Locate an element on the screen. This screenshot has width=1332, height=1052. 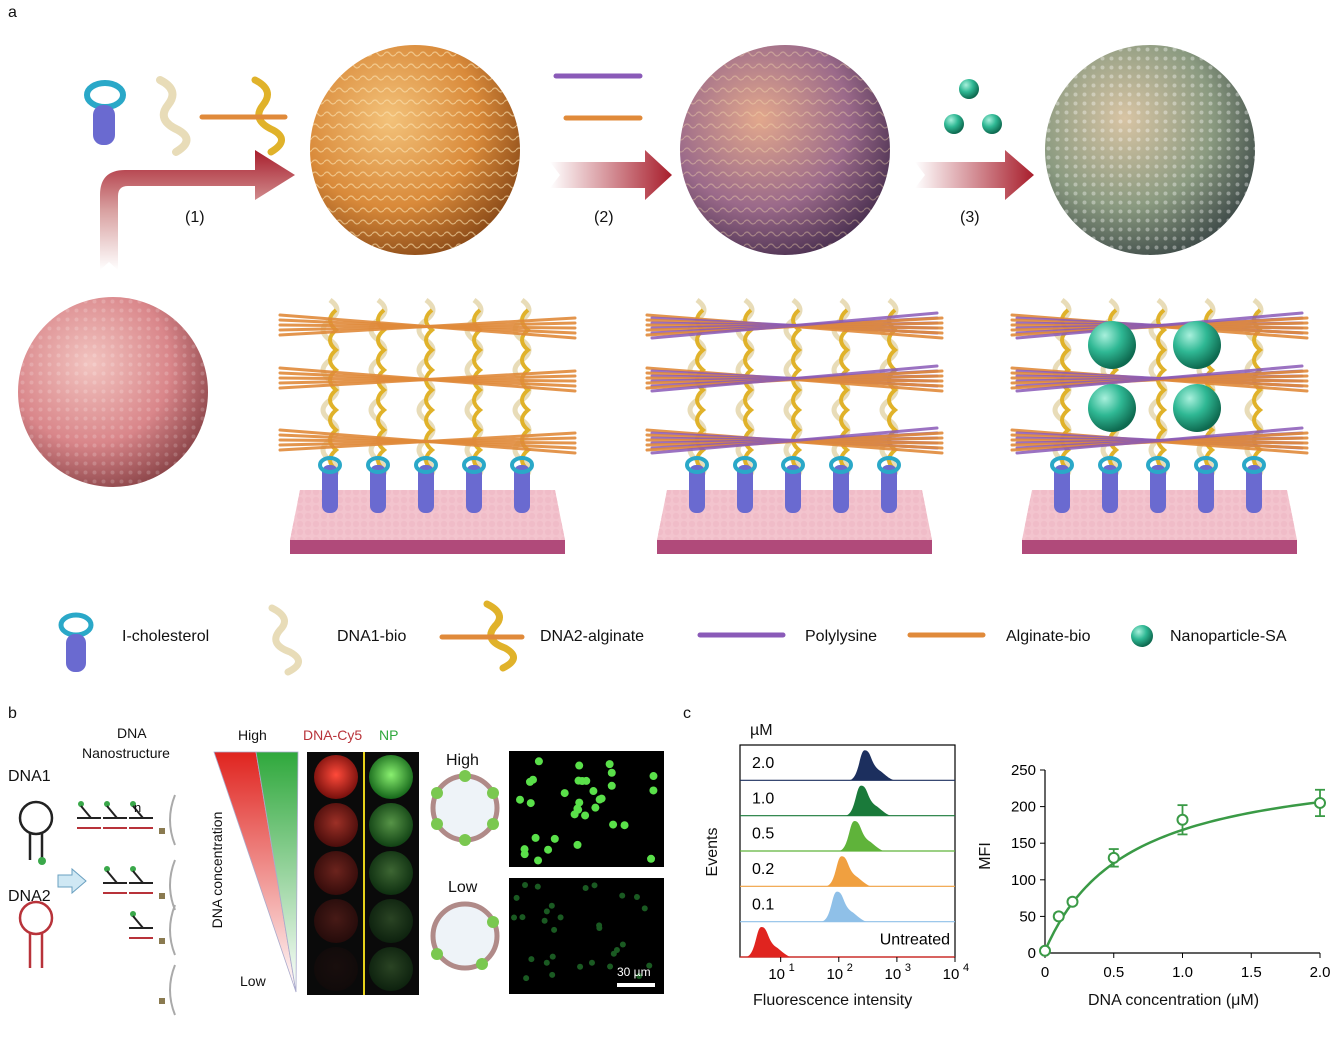
panel-label-a: a is located at coordinates (12, 12).